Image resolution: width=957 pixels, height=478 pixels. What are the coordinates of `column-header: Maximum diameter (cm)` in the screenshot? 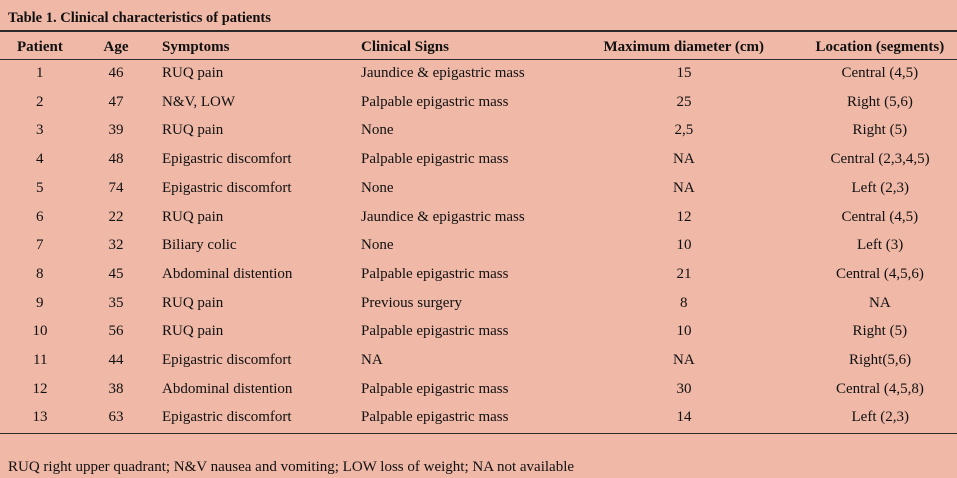 It's located at (684, 47).